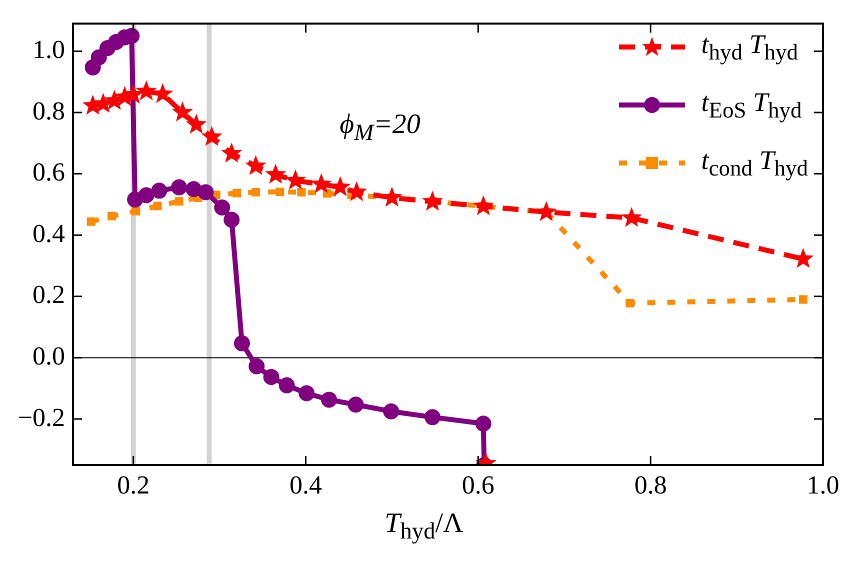  What do you see at coordinates (48, 111) in the screenshot?
I see `y-tick-label: 0.8` at bounding box center [48, 111].